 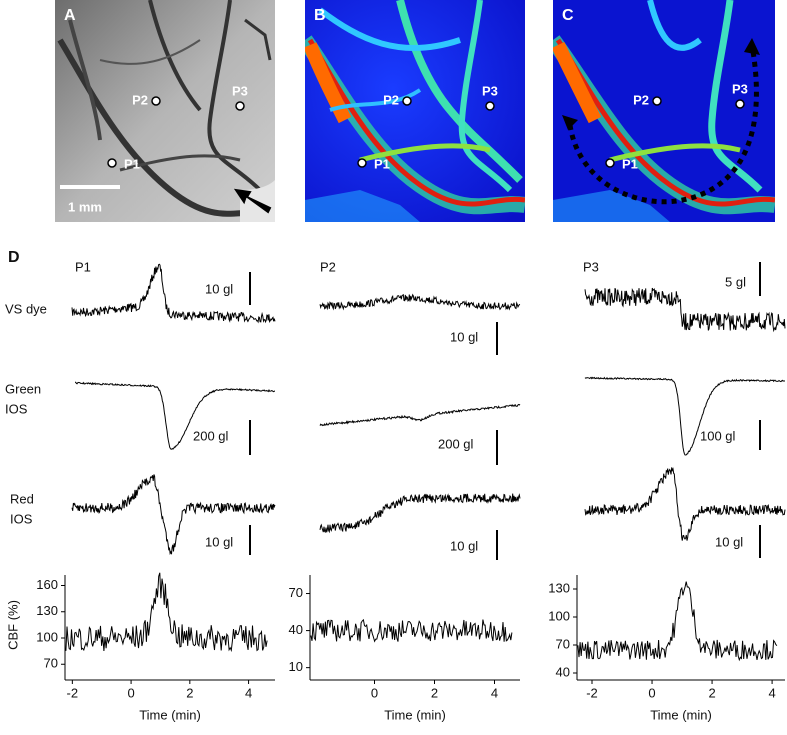 I want to click on row-label: VS dye, so click(x=26, y=308).